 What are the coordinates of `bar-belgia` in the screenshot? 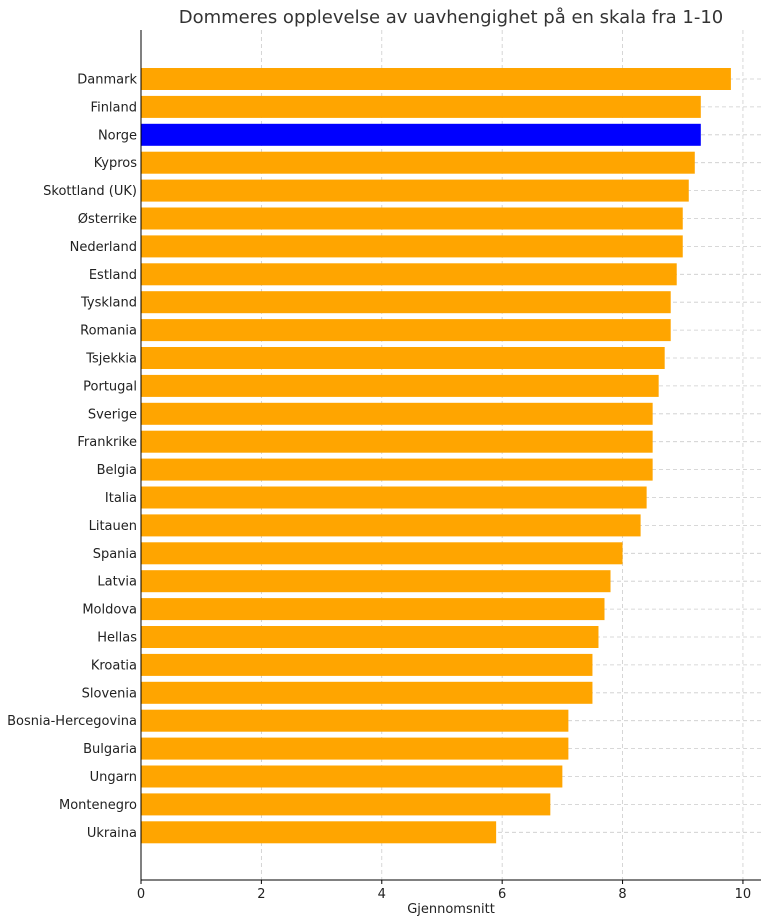 It's located at (397, 469).